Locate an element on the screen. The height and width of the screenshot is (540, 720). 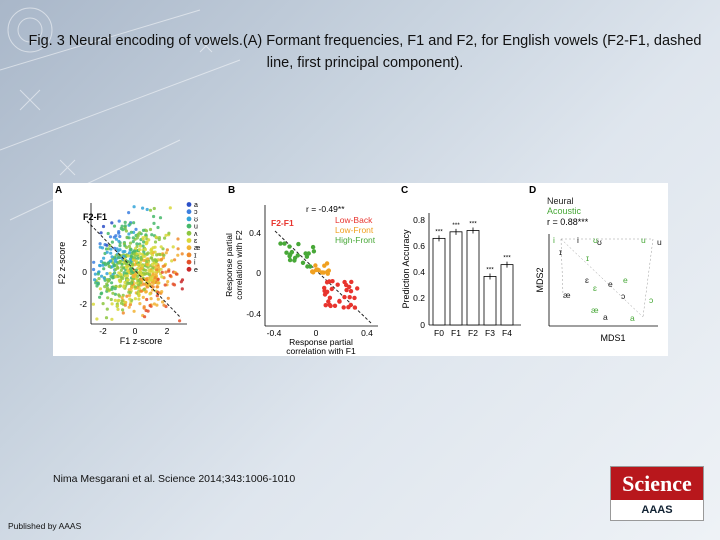
panel-c-ytick: 0.2 is located at coordinates (419, 298).